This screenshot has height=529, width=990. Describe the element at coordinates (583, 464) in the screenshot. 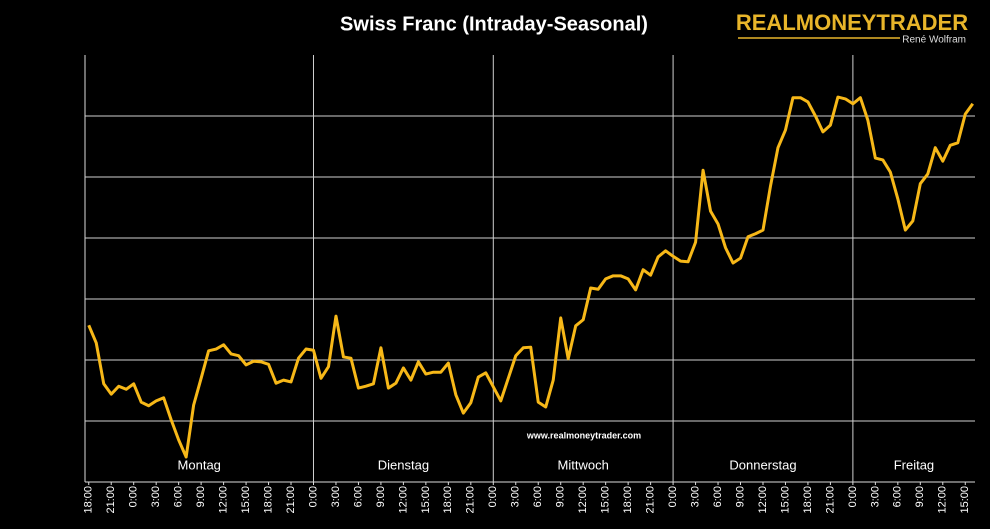

I see `day-label: Mittwoch` at that location.